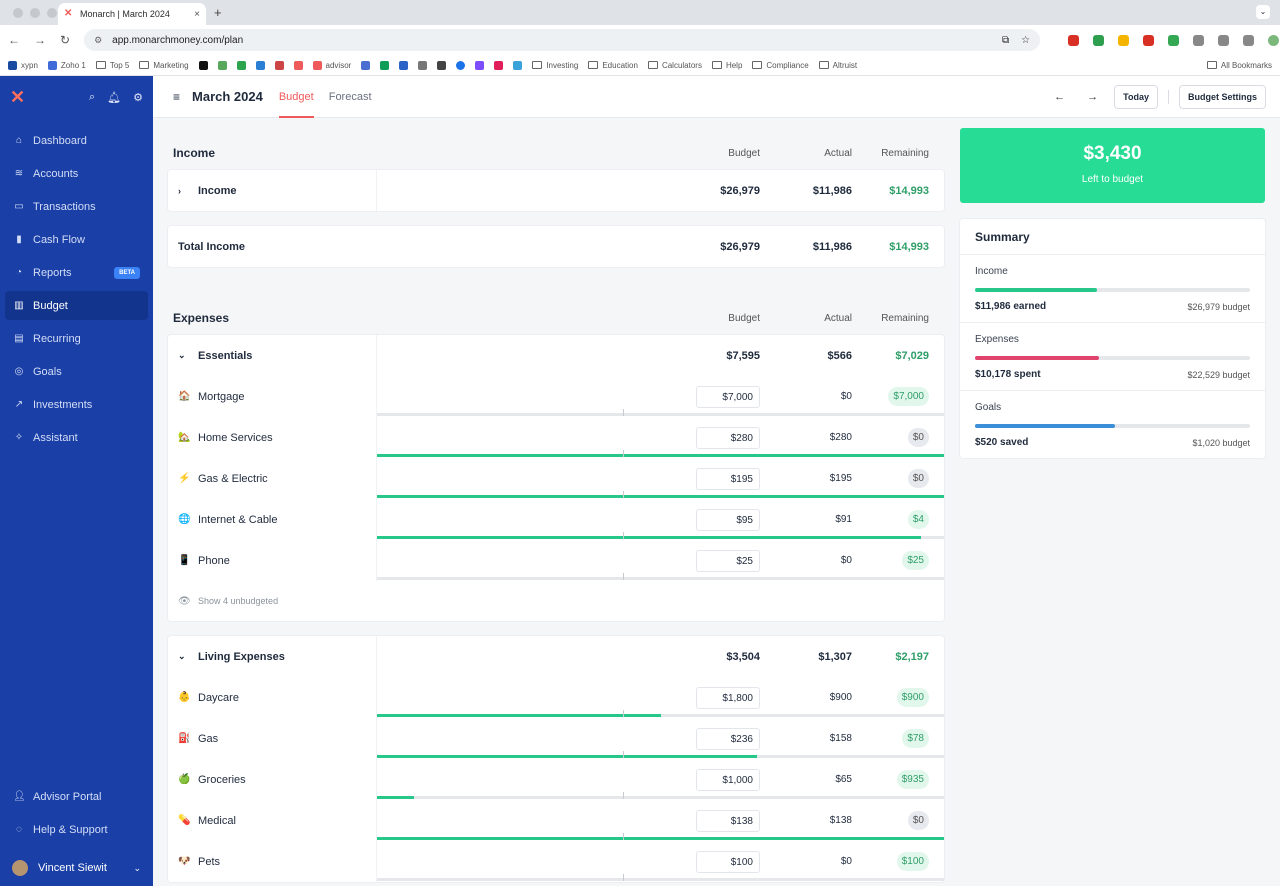  I want to click on category-row: 🍏 Groceries $1,000 $65 $935, so click(556, 779).